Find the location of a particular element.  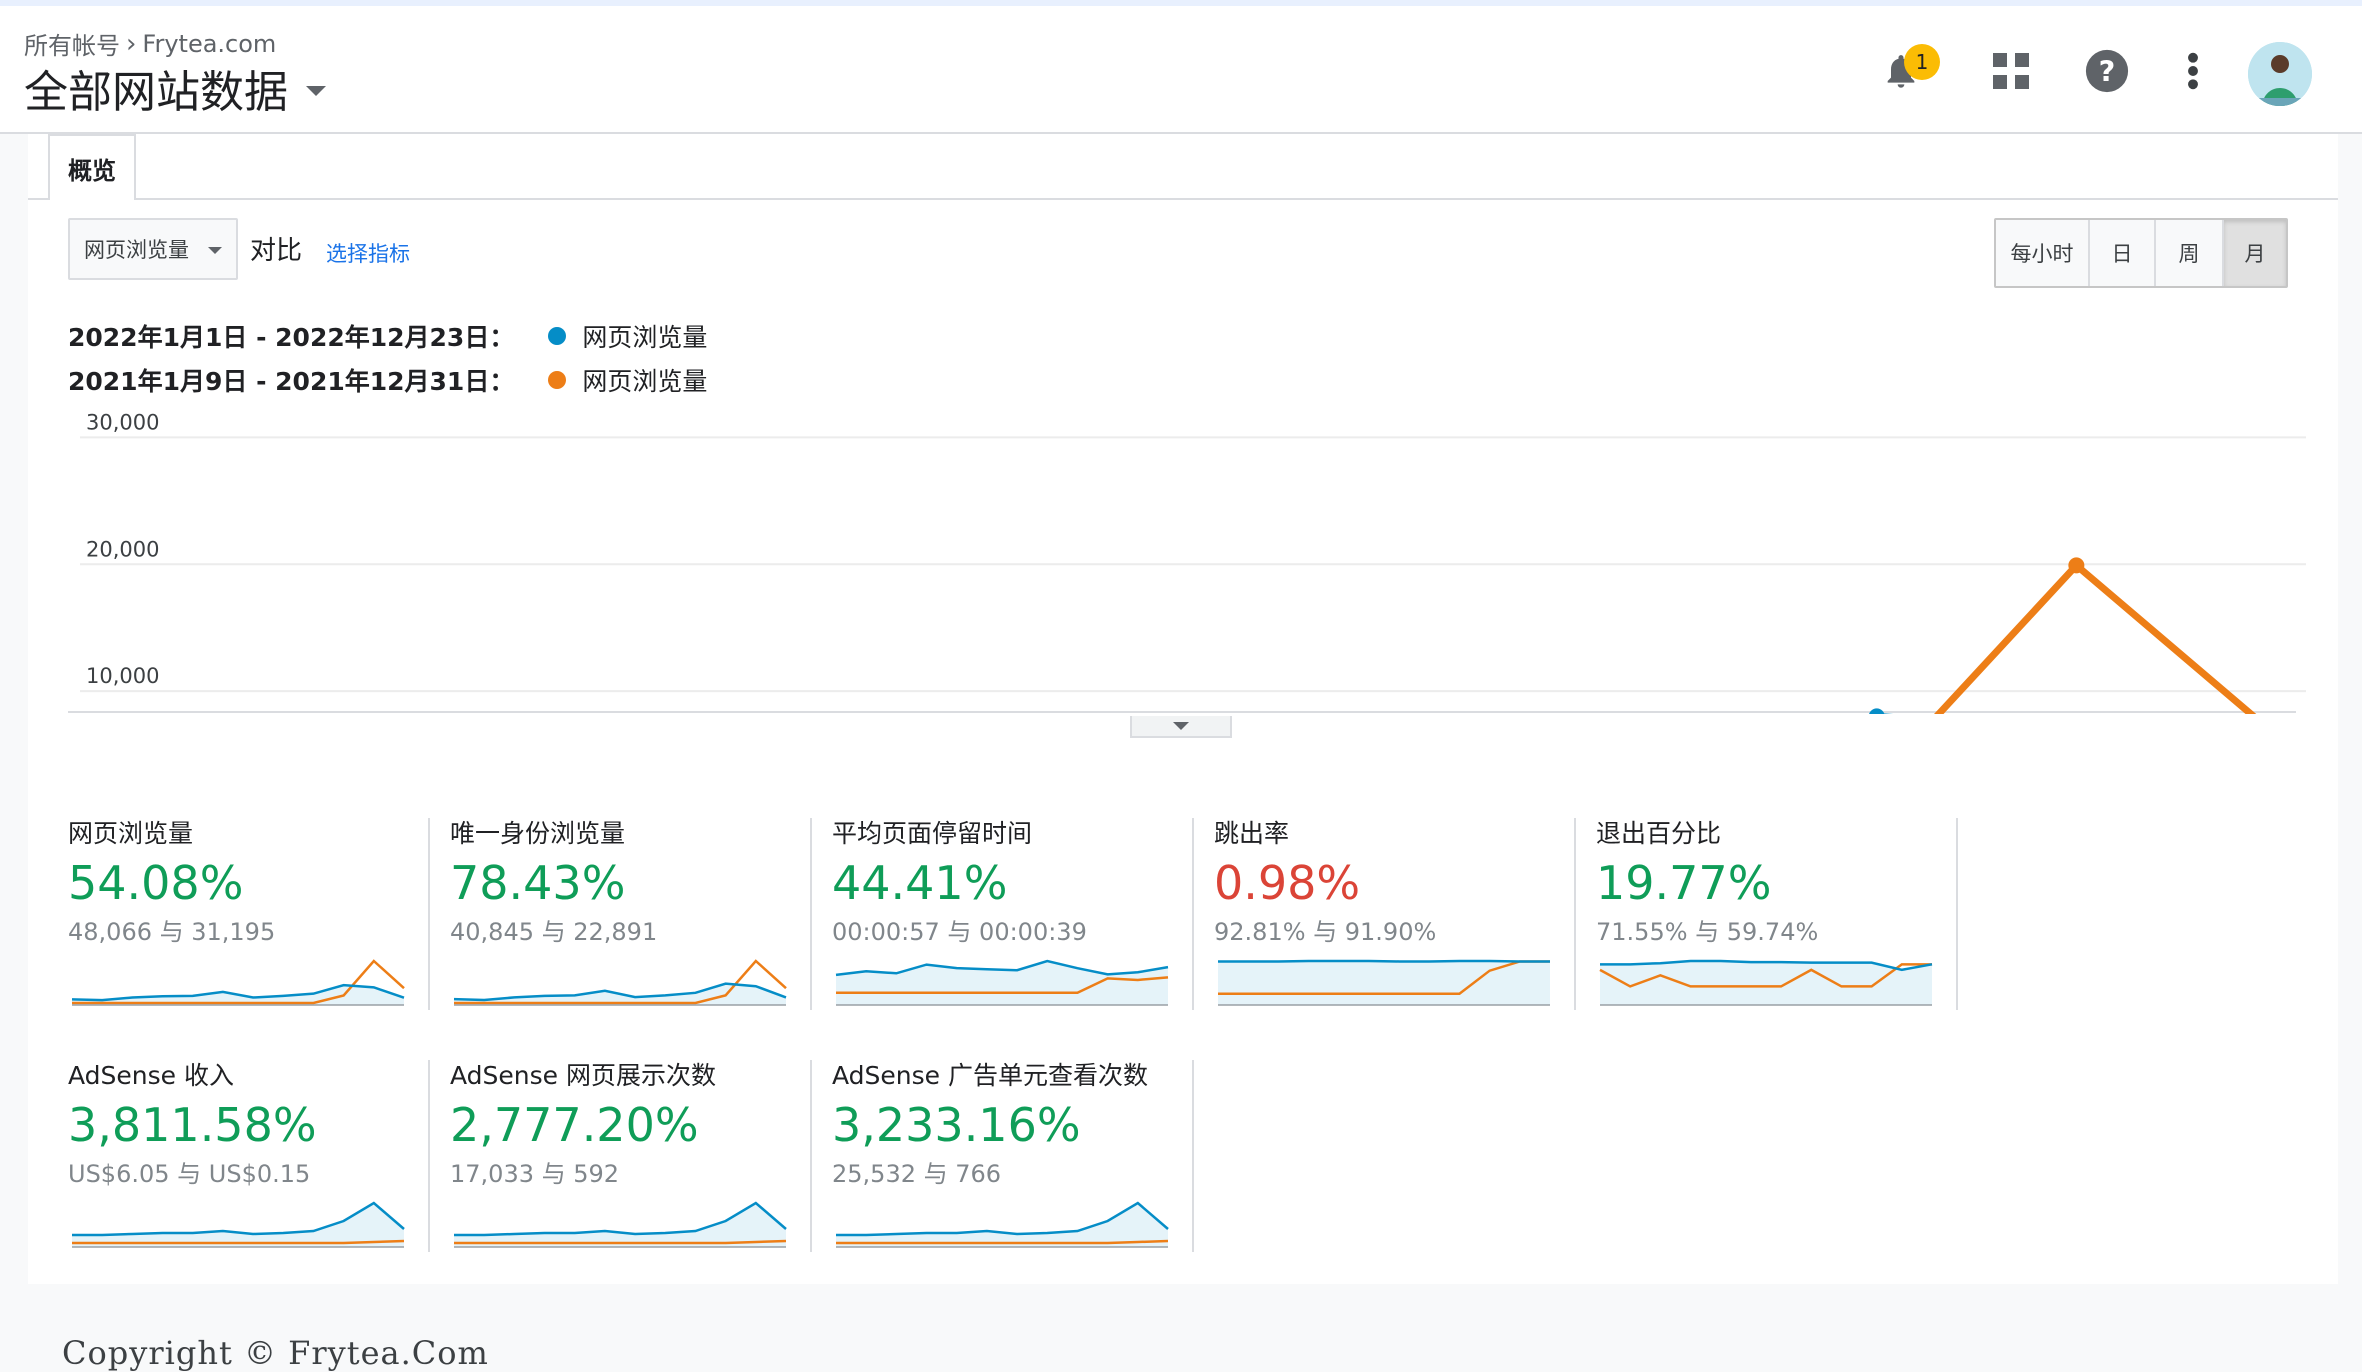

view-selector: 全部网站数据 is located at coordinates (175, 88).